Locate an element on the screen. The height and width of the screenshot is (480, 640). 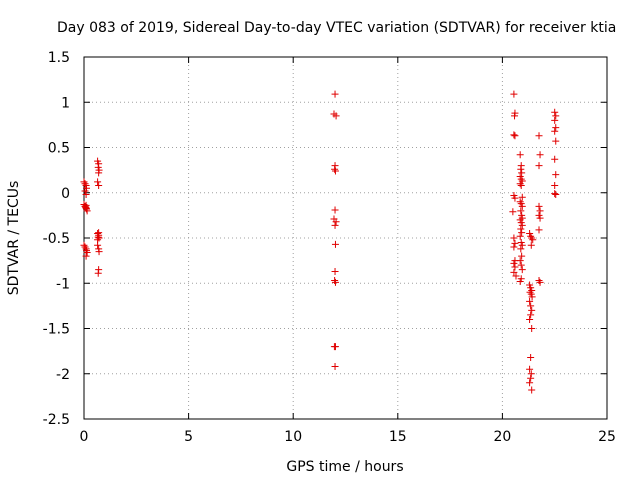
y-tick-label: -1.5 is located at coordinates (56, 330).